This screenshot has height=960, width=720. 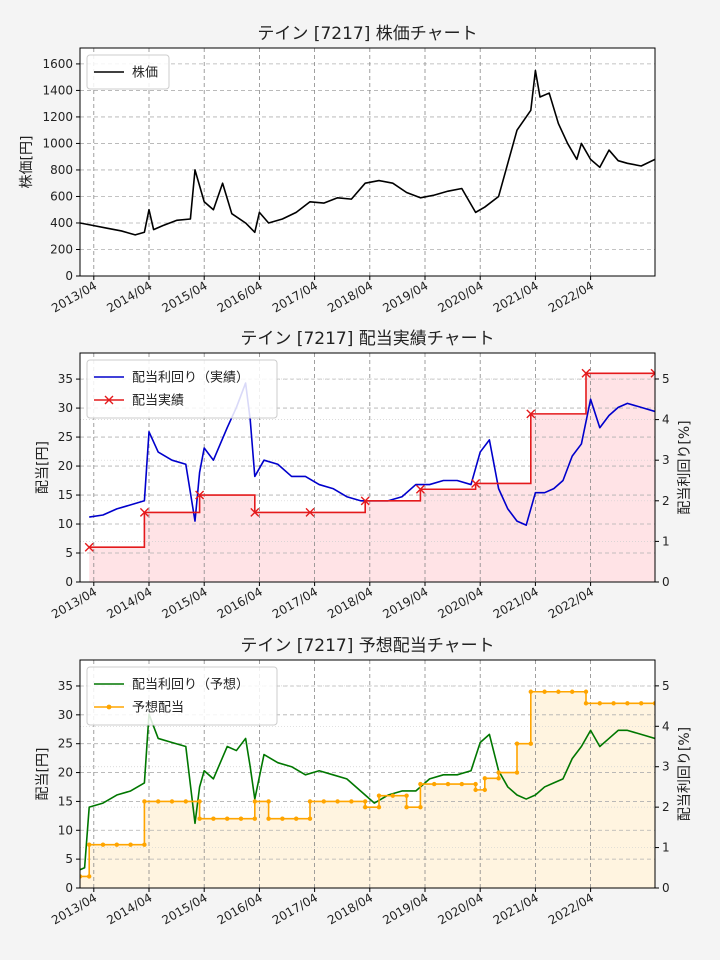 What do you see at coordinates (666, 726) in the screenshot?
I see `y-right-tick-label: 4` at bounding box center [666, 726].